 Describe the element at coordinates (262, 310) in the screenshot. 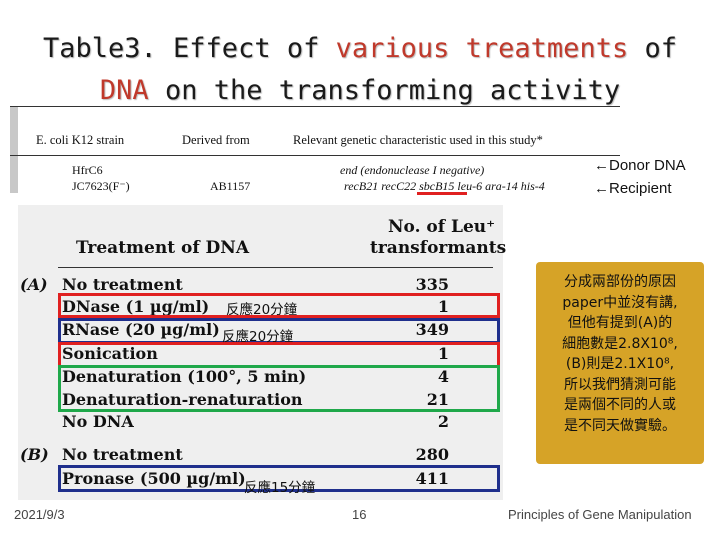

I see `dnase-annotation: 反應20分鐘` at that location.